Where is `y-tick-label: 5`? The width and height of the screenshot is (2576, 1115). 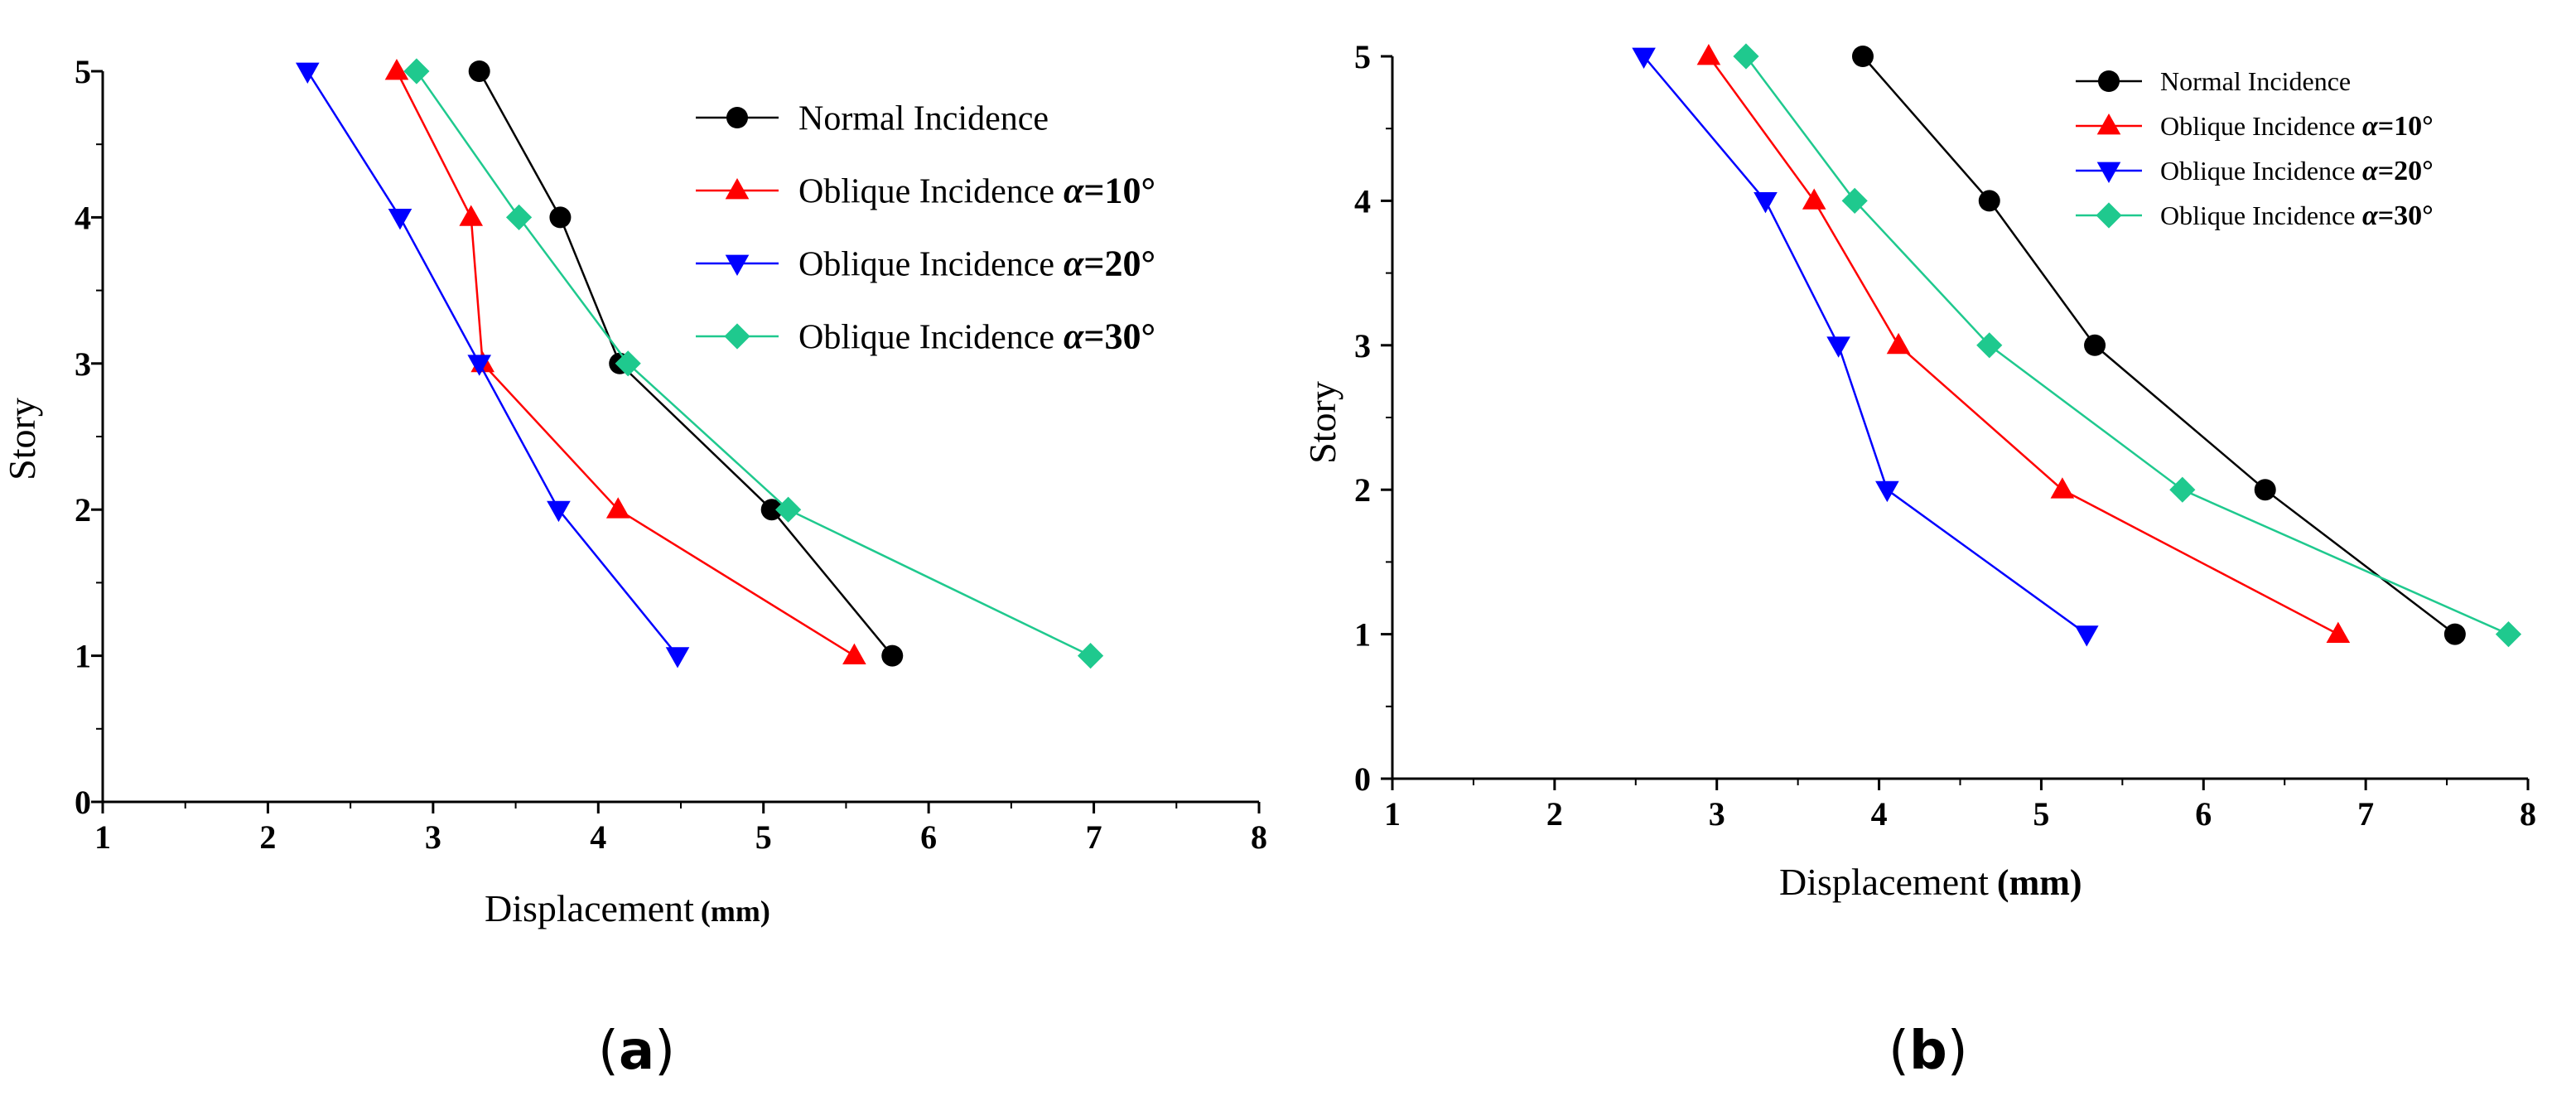 y-tick-label: 5 is located at coordinates (1362, 56).